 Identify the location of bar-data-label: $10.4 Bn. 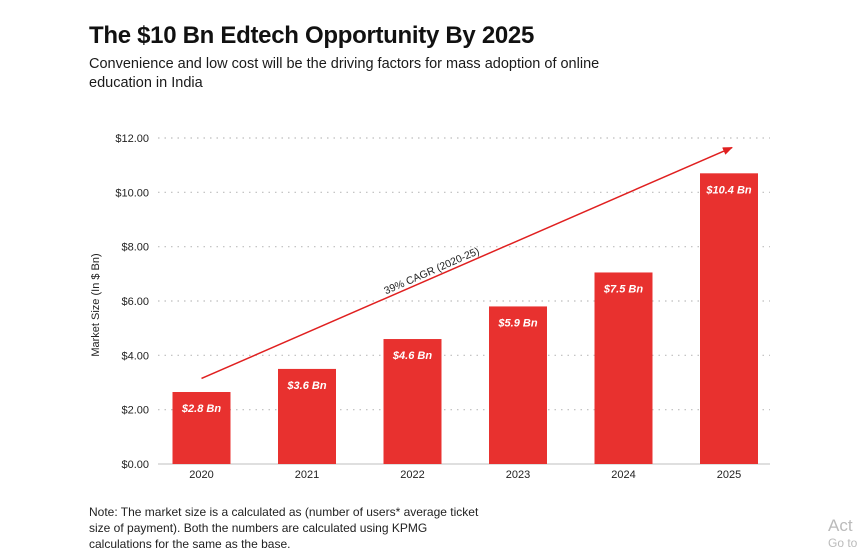
(728, 190).